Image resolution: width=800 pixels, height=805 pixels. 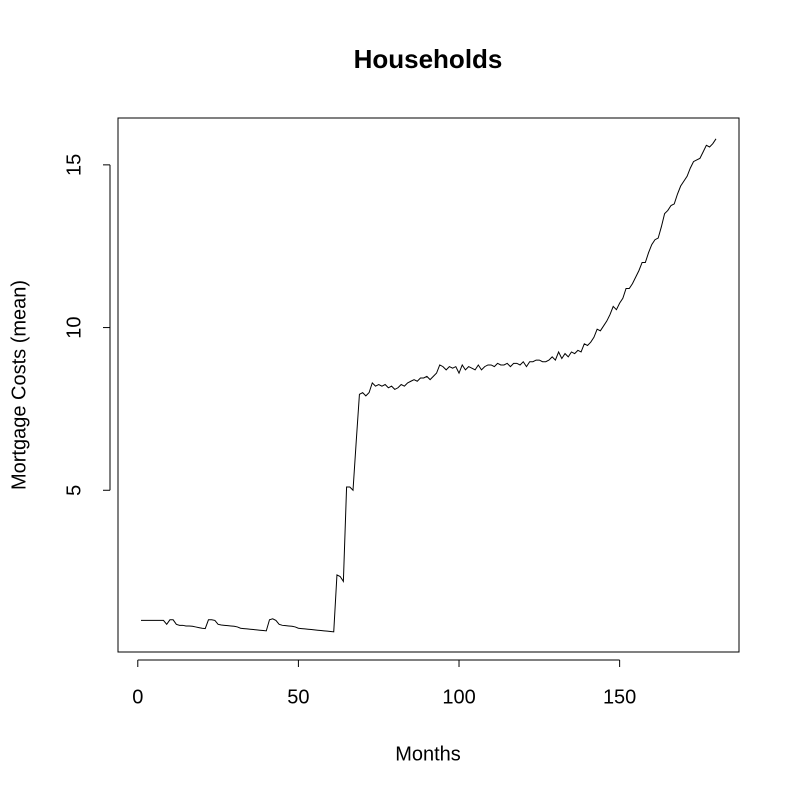 I want to click on chart-title: Households, so click(x=428, y=59).